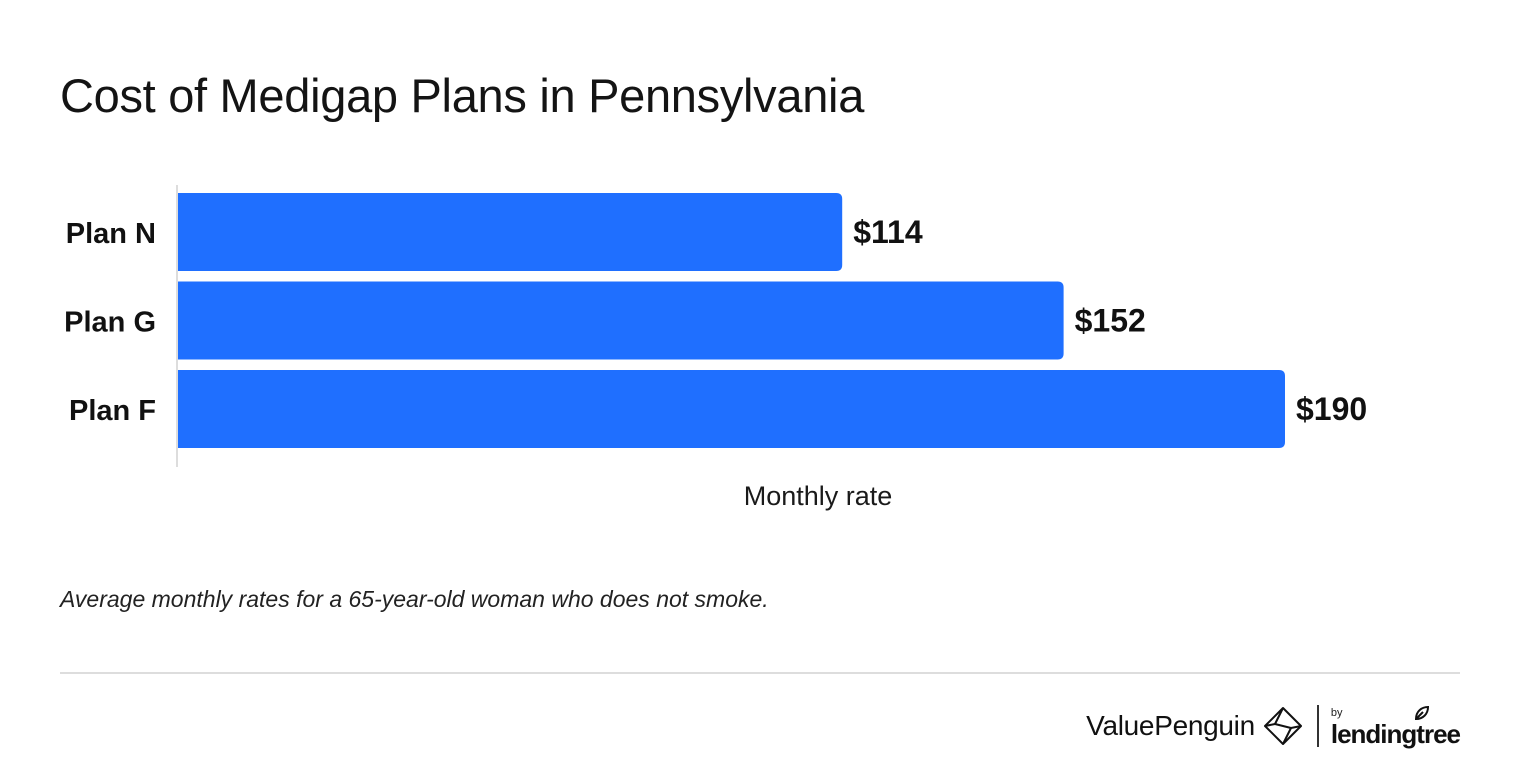 The width and height of the screenshot is (1520, 782). I want to click on category-label: Plan G, so click(110, 323).